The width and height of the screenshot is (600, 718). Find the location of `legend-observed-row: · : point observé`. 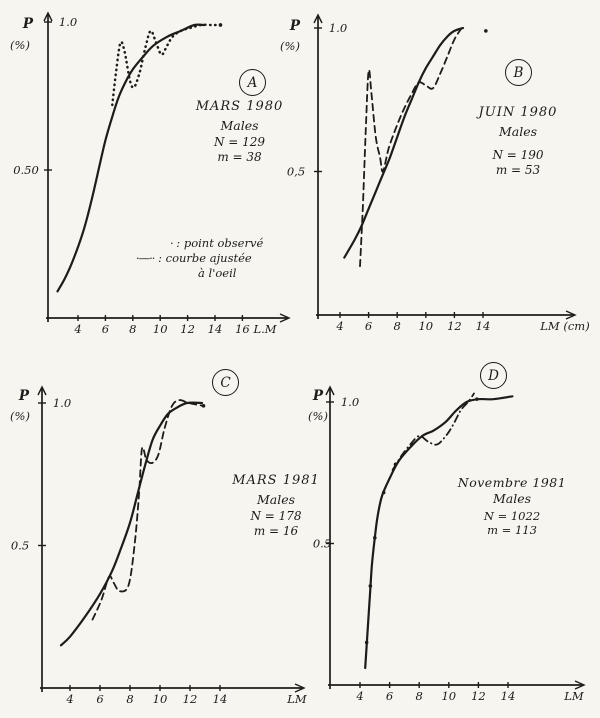

legend-observed-row: · : point observé is located at coordinates (223, 243).